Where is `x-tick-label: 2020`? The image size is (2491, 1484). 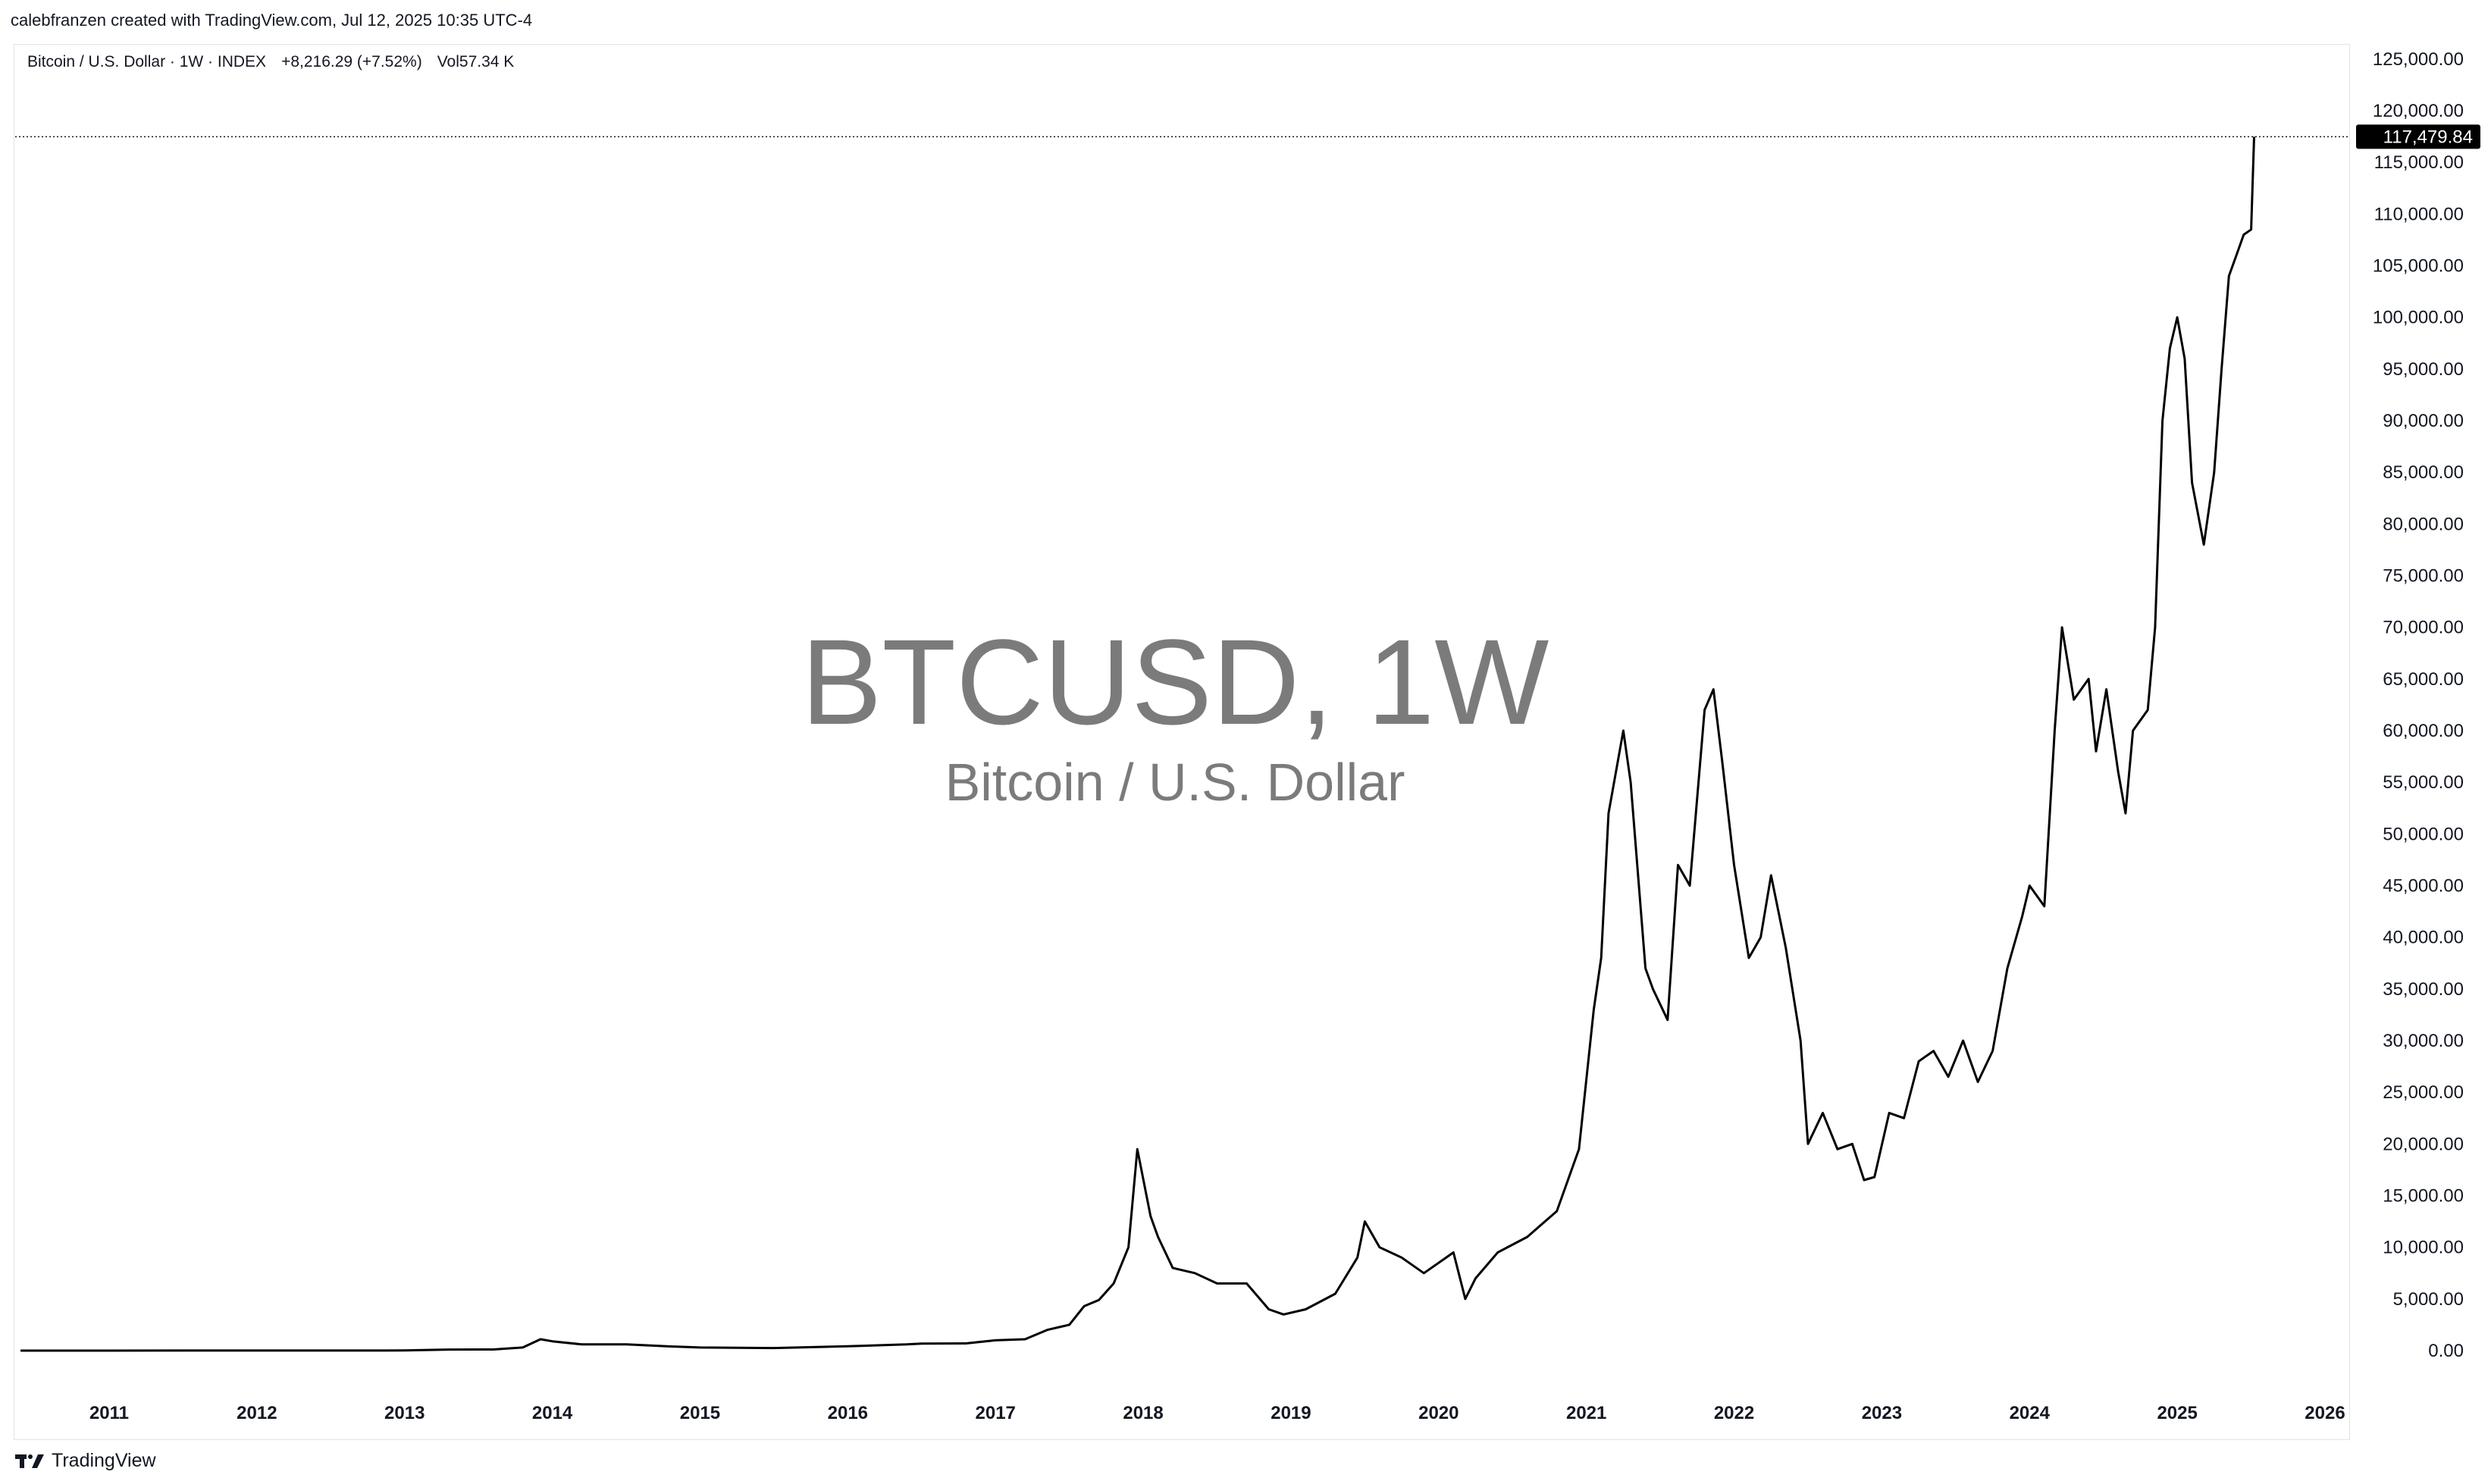
x-tick-label: 2020 is located at coordinates (1438, 1413).